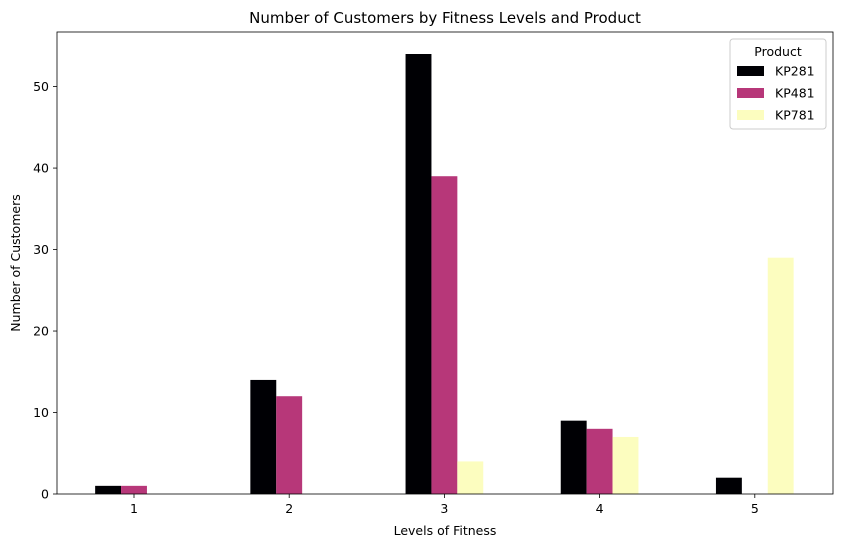 This screenshot has width=841, height=547. I want to click on legend-label-kp481: KP481, so click(795, 93).